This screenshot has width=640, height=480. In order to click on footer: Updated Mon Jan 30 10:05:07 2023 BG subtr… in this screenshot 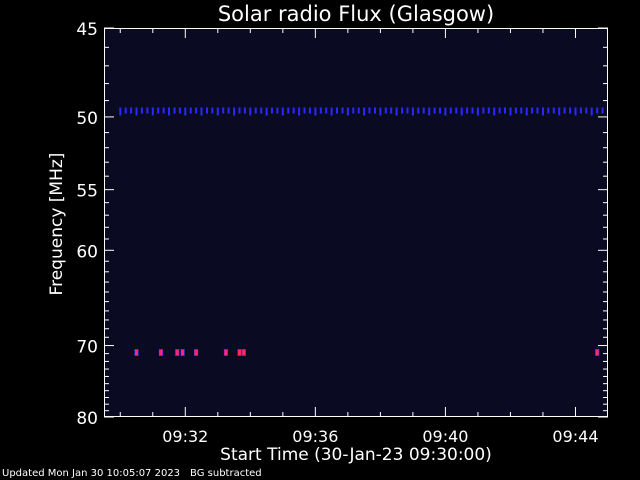, I will do `click(132, 473)`.